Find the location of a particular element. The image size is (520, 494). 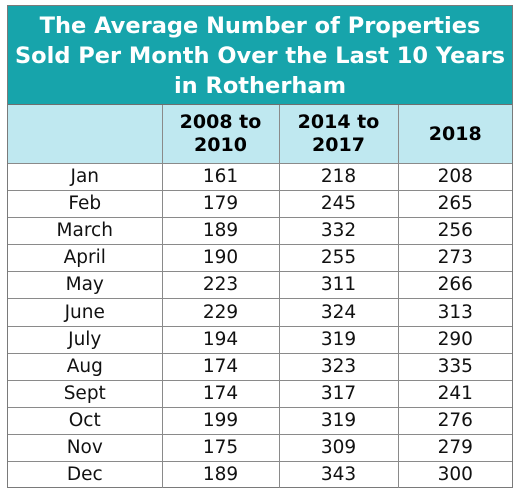

table-row: May 223 311 266 is located at coordinates (260, 285).